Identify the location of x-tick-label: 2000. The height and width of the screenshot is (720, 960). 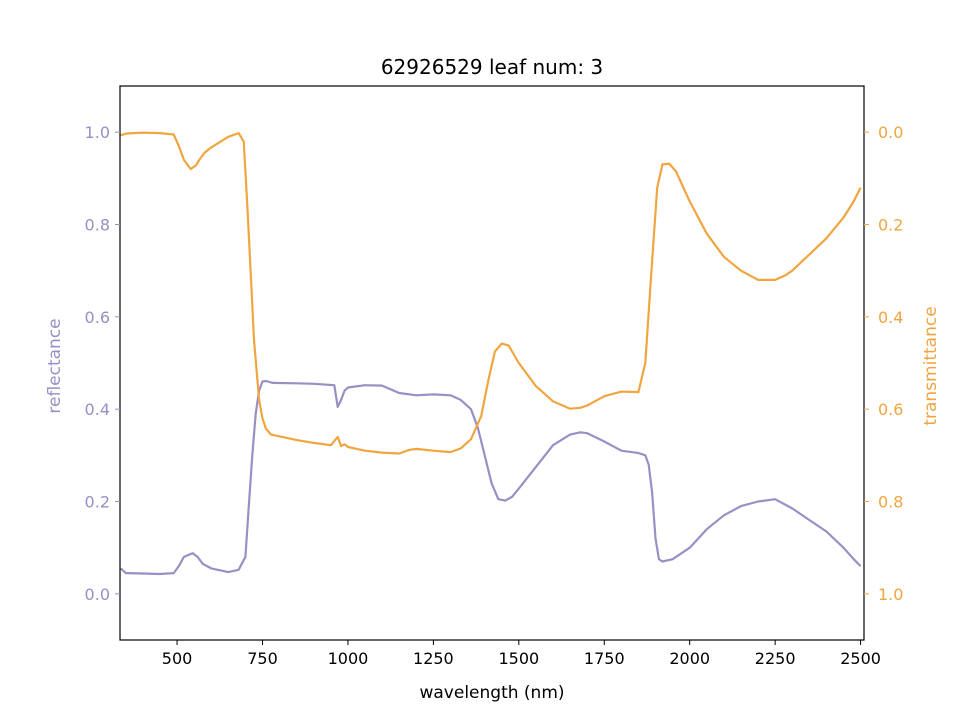
(689, 658).